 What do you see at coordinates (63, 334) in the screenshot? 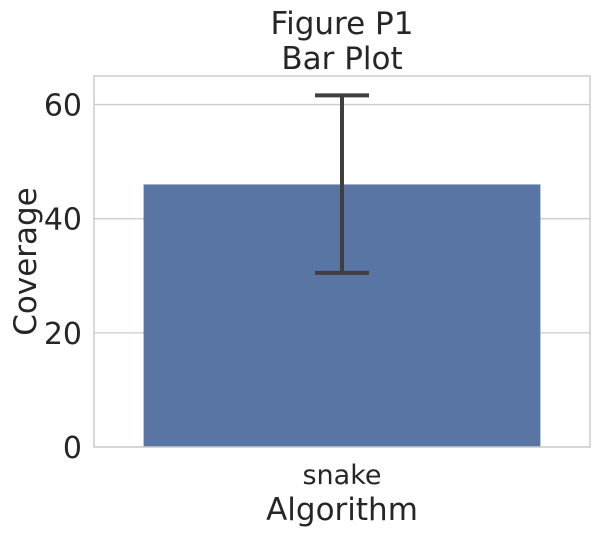
I see `y-tick-label-20: 20` at bounding box center [63, 334].